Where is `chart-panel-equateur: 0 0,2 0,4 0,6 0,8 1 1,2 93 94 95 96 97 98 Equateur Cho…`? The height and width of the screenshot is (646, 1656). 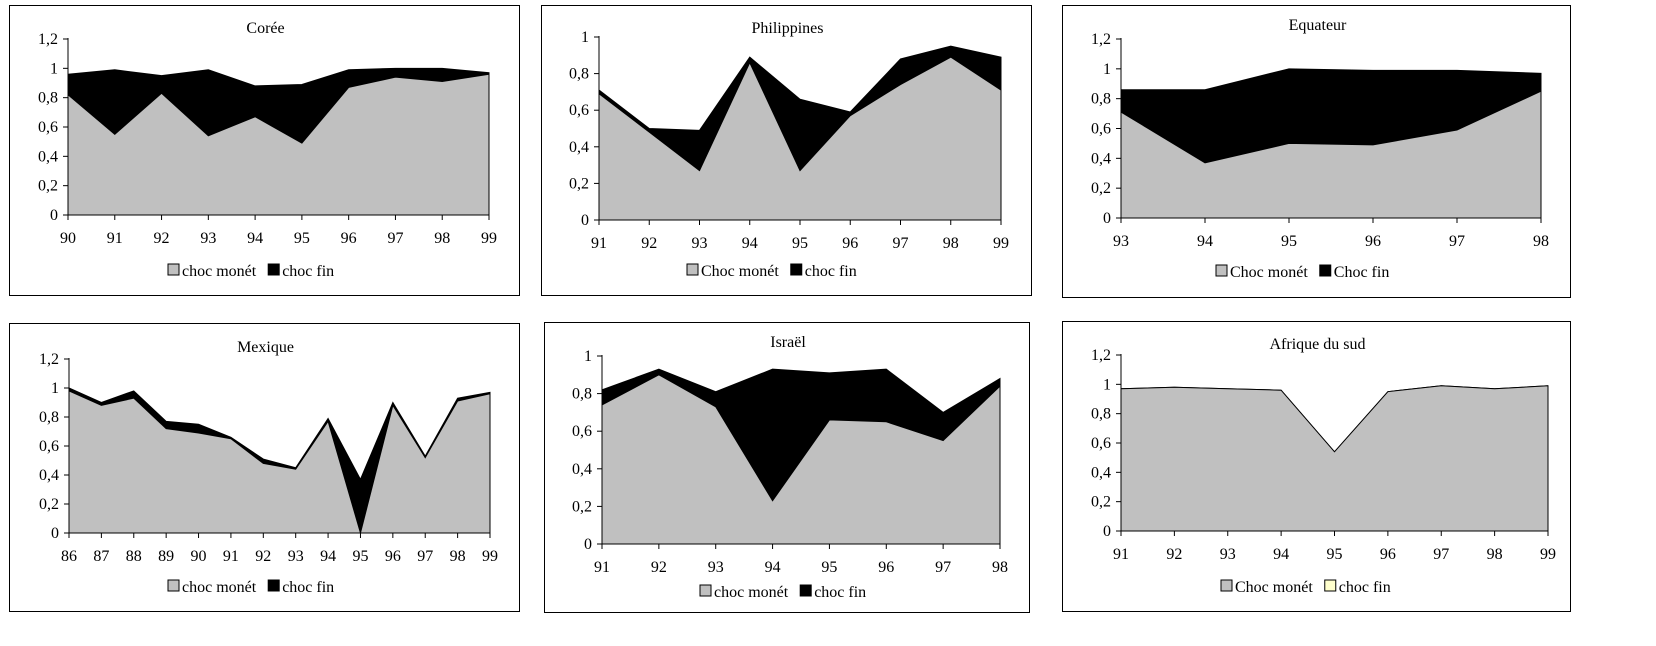
chart-panel-equateur: 0 0,2 0,4 0,6 0,8 1 1,2 93 94 95 96 97 98 Equateur Cho… is located at coordinates (1316, 151).